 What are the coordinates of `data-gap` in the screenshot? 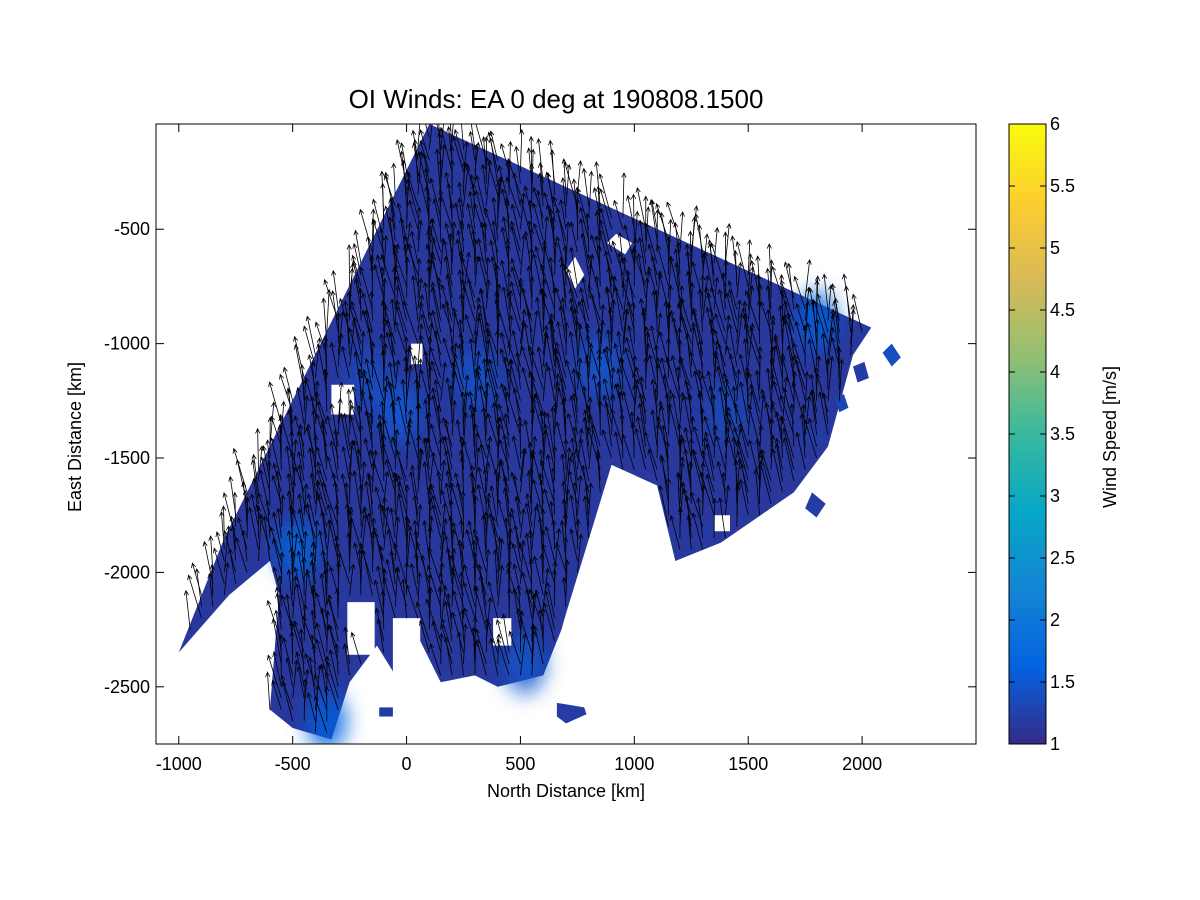 It's located at (406, 658).